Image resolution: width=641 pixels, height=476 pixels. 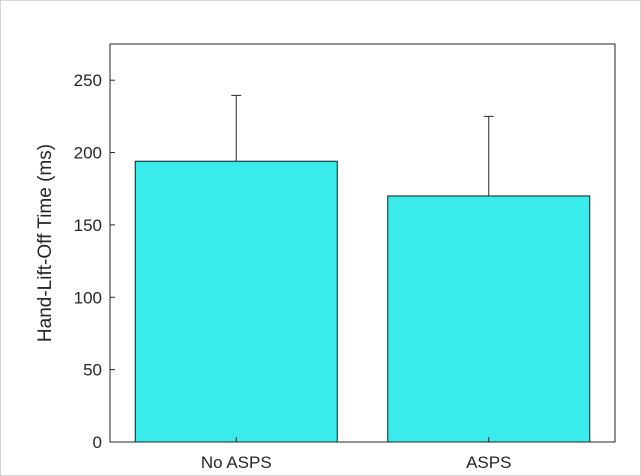 I want to click on error-bars-group, so click(x=362, y=145).